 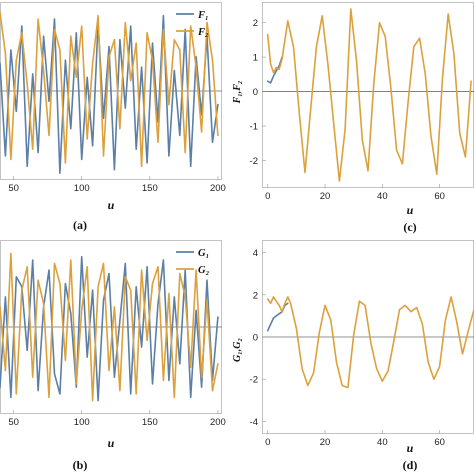 I want to click on panel-b-legend-label-1: G₁, so click(x=203, y=253).